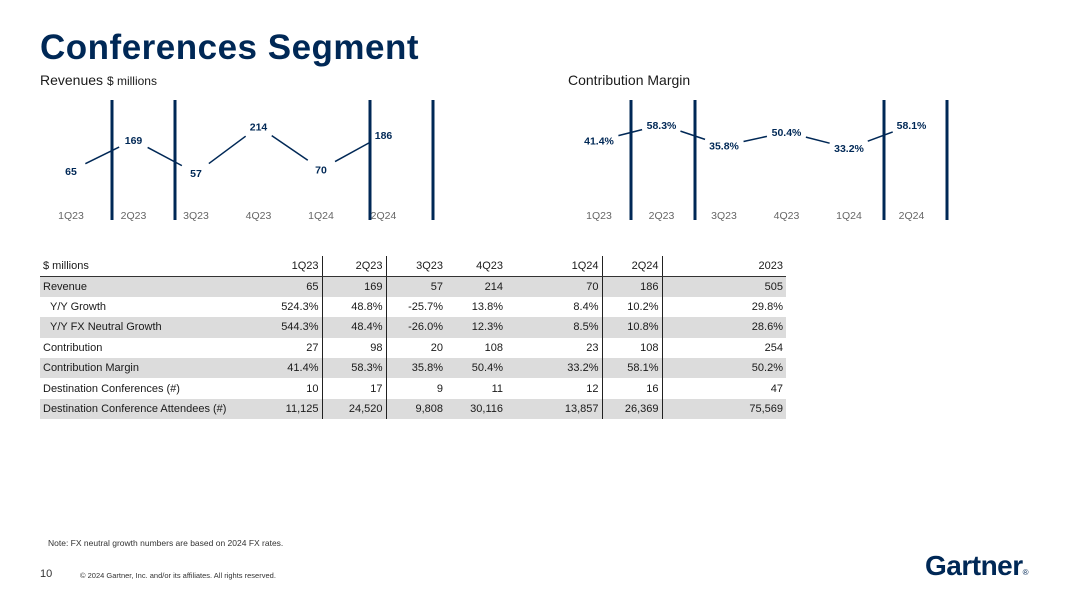  Describe the element at coordinates (724, 266) in the screenshot. I see `table-header-2023: 2023` at that location.